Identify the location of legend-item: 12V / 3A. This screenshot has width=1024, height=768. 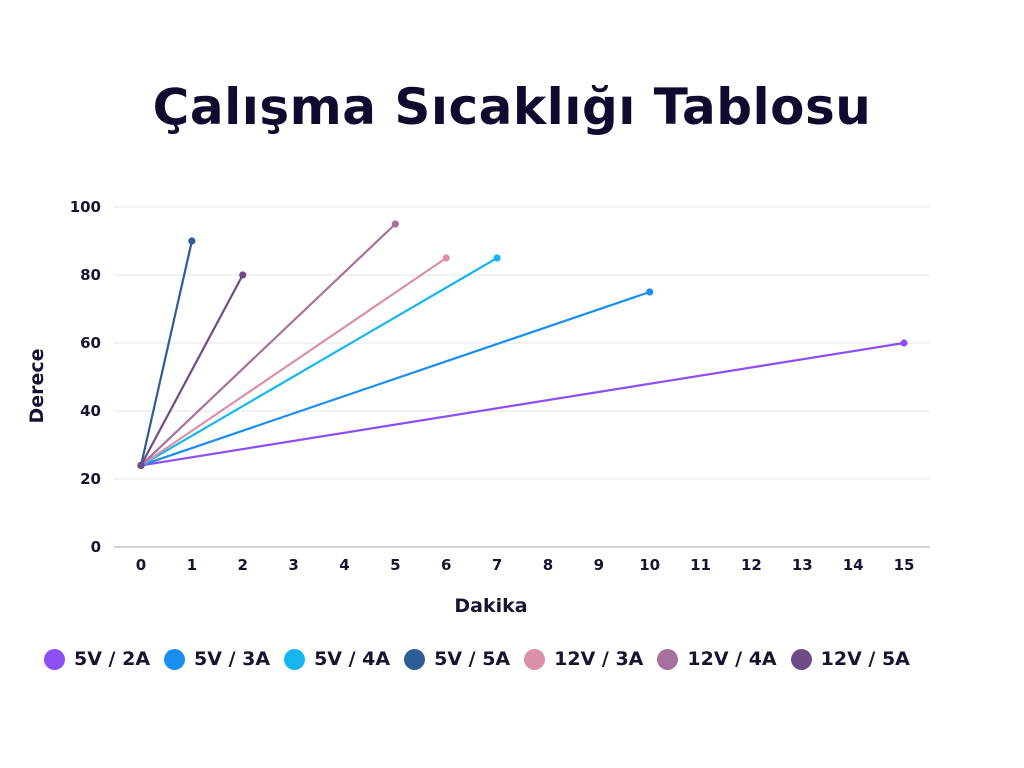
(583, 659).